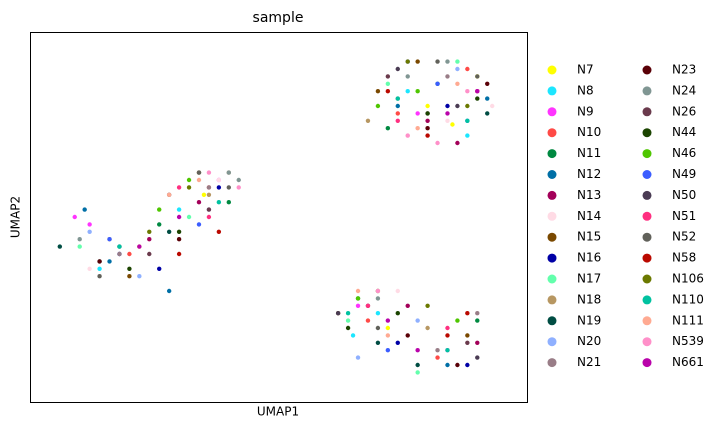 This screenshot has height=431, width=724. What do you see at coordinates (589, 195) in the screenshot?
I see `legend-label: N13` at bounding box center [589, 195].